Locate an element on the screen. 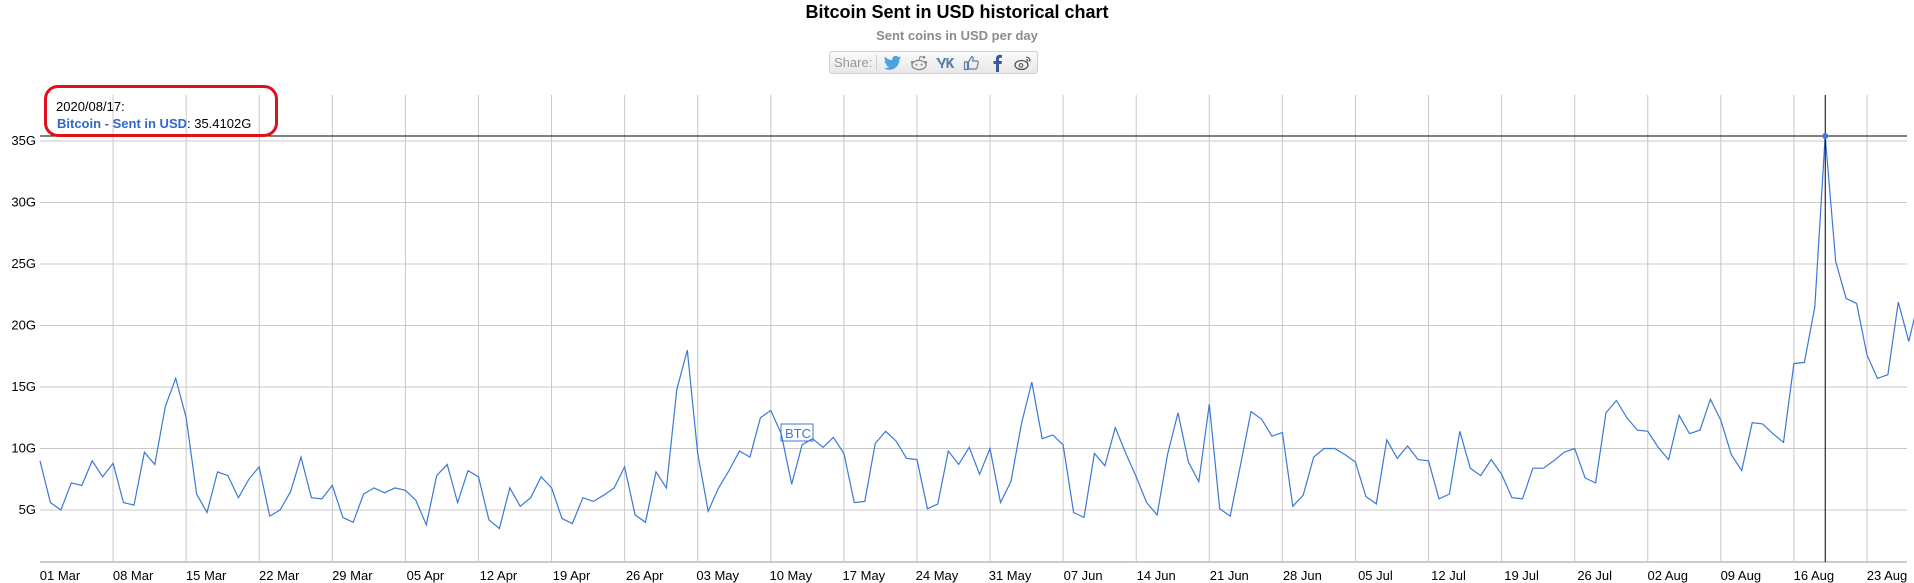 This screenshot has width=1914, height=583. chart-subtitle: Sent coins in USD per day is located at coordinates (957, 35).